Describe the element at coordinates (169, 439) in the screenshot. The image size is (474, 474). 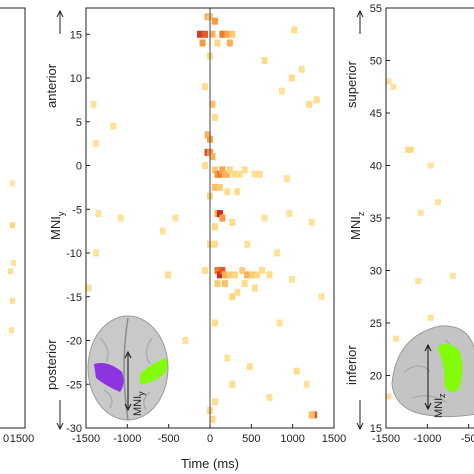
I see `x-tick-label: -500` at that location.